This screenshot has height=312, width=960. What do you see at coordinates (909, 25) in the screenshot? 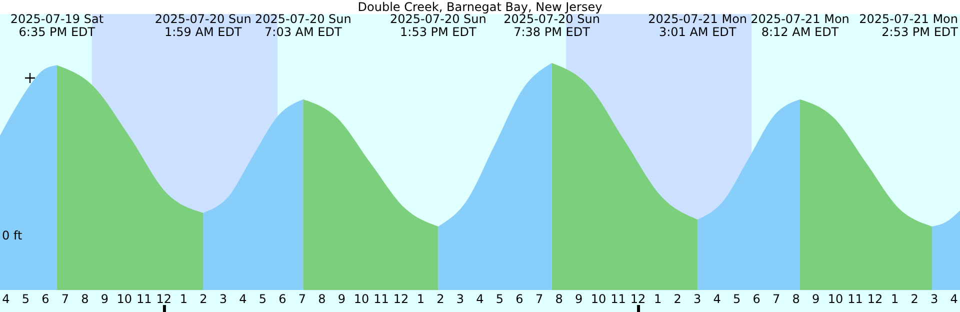
I see `text: 2025-07-21 Mon 2:53 PM EDT` at bounding box center [909, 25].